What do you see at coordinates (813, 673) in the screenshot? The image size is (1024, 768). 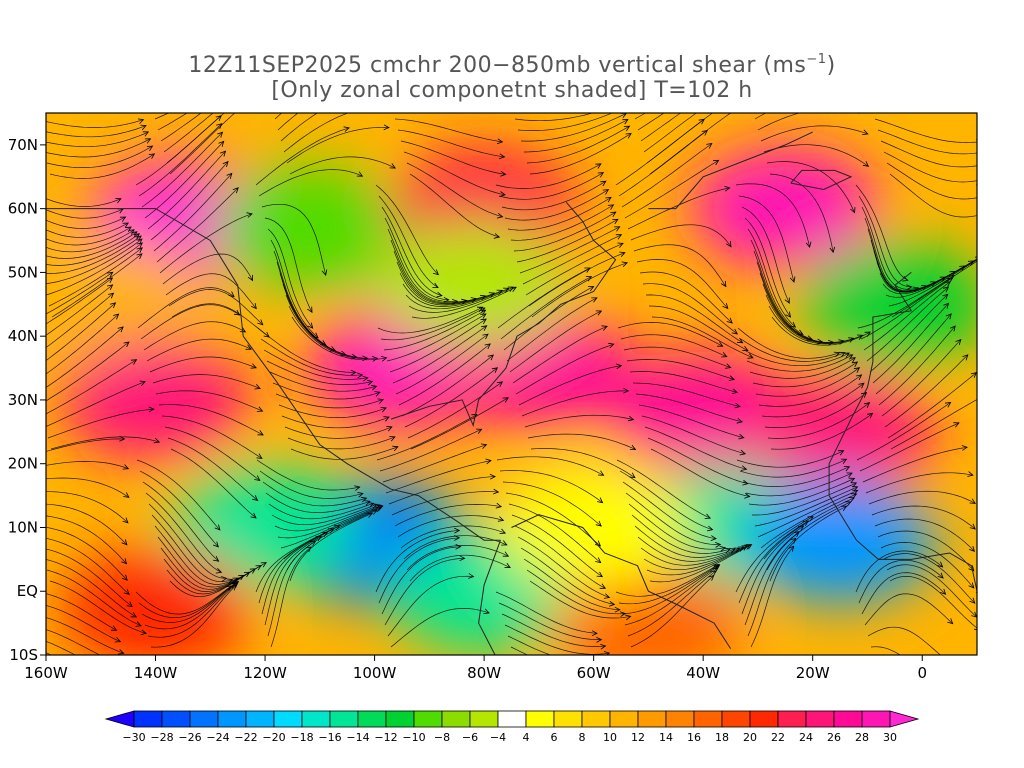 I see `x-tick-label: 20W` at bounding box center [813, 673].